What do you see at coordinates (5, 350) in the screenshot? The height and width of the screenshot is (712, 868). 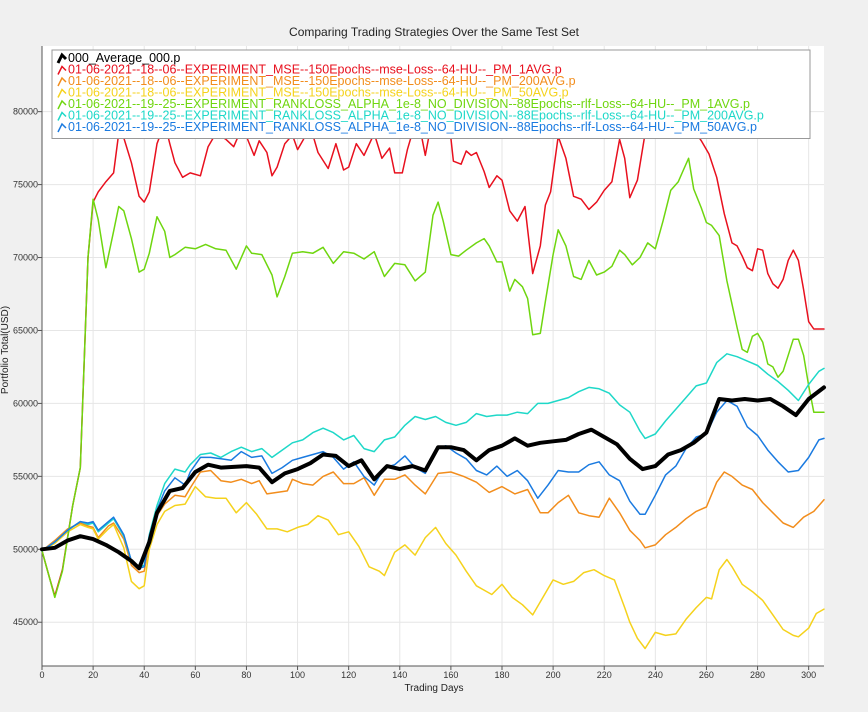 I see `y-axis-label: Portfolio Total(USD)` at bounding box center [5, 350].